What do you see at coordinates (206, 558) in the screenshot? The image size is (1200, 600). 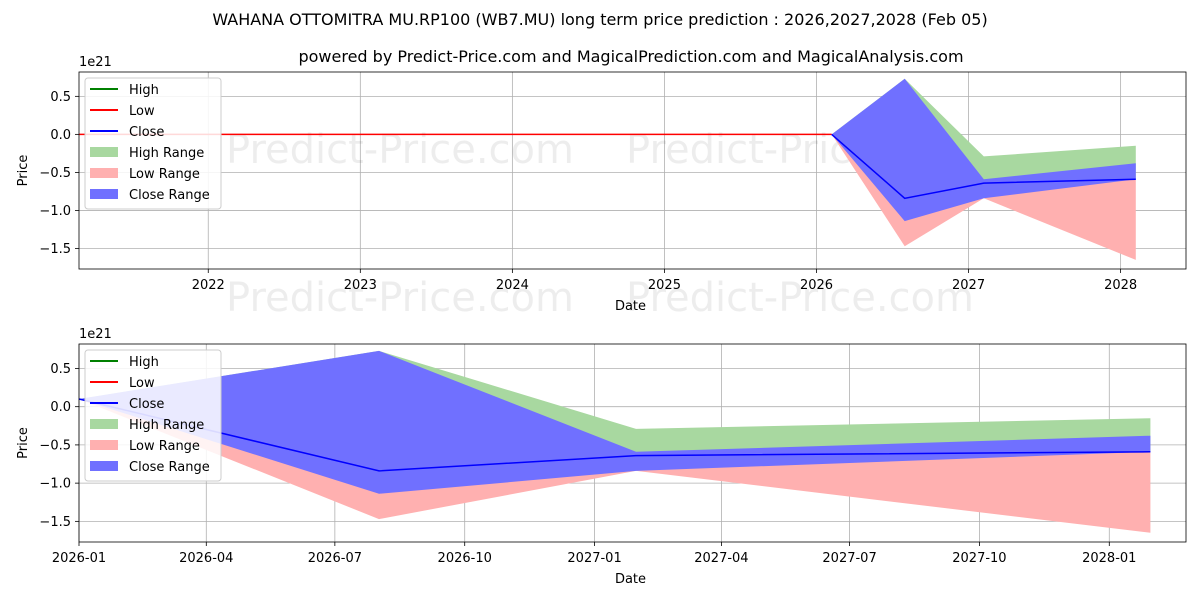 I see `x-tick-label: 2026-04` at bounding box center [206, 558].